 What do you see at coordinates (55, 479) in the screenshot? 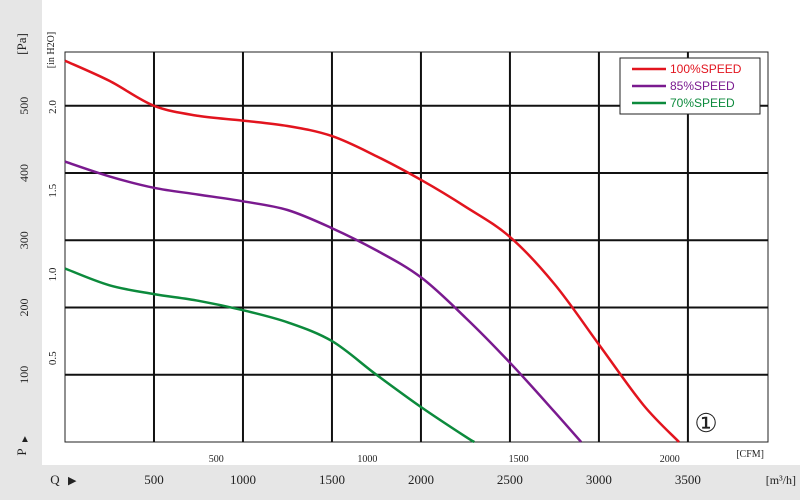
I see `bottom-axis-marker-label: Q` at bounding box center [55, 479].